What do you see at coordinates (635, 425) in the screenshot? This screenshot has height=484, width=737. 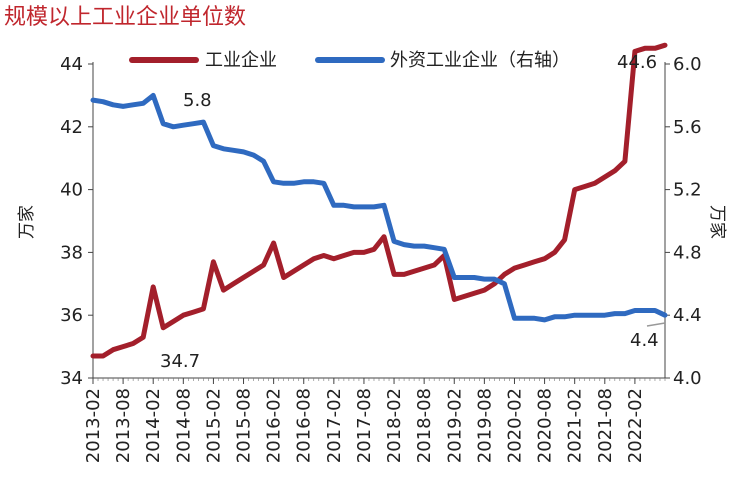 I see `x-tick-label: 2022-02` at bounding box center [635, 425].